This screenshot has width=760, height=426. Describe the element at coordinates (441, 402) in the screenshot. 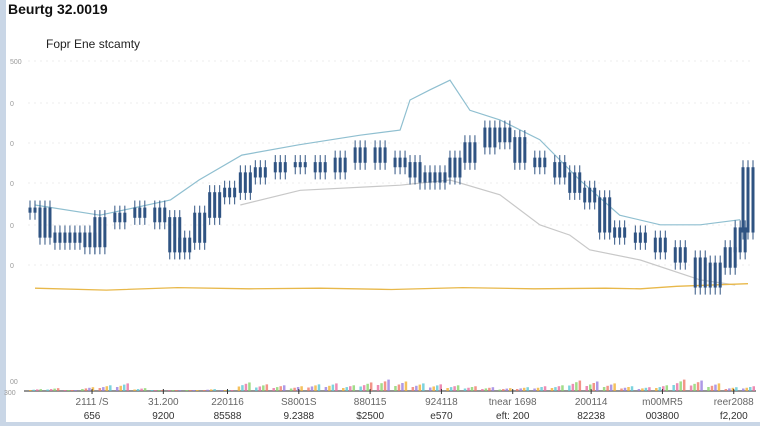

I see `x-tick-label: 924118` at that location.